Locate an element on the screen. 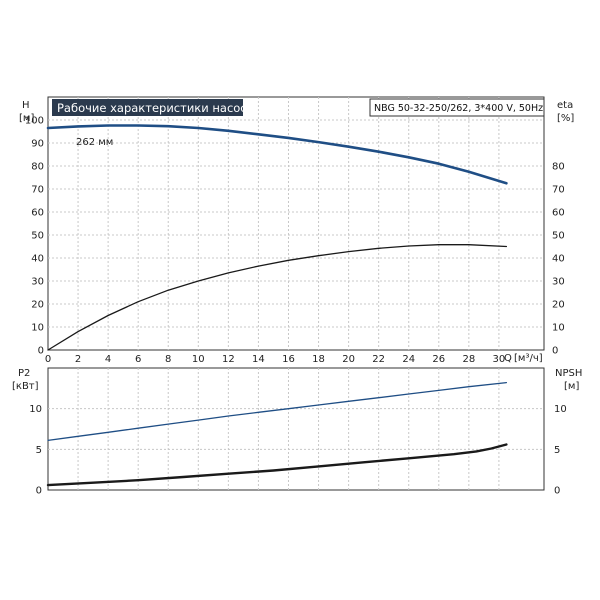  chart-title-box is located at coordinates (147, 107).